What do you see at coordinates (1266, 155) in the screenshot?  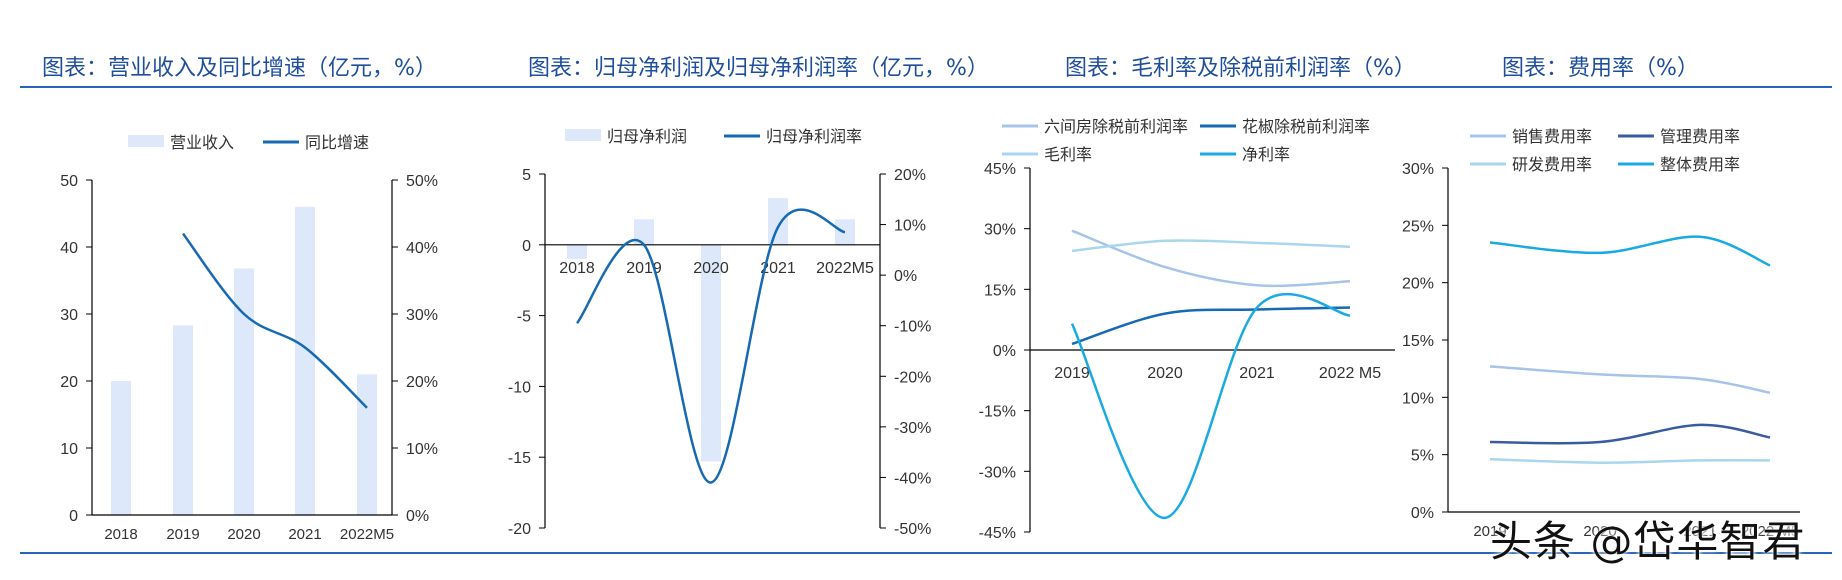 I see `margin-legend-4-label: 净利率` at bounding box center [1266, 155].